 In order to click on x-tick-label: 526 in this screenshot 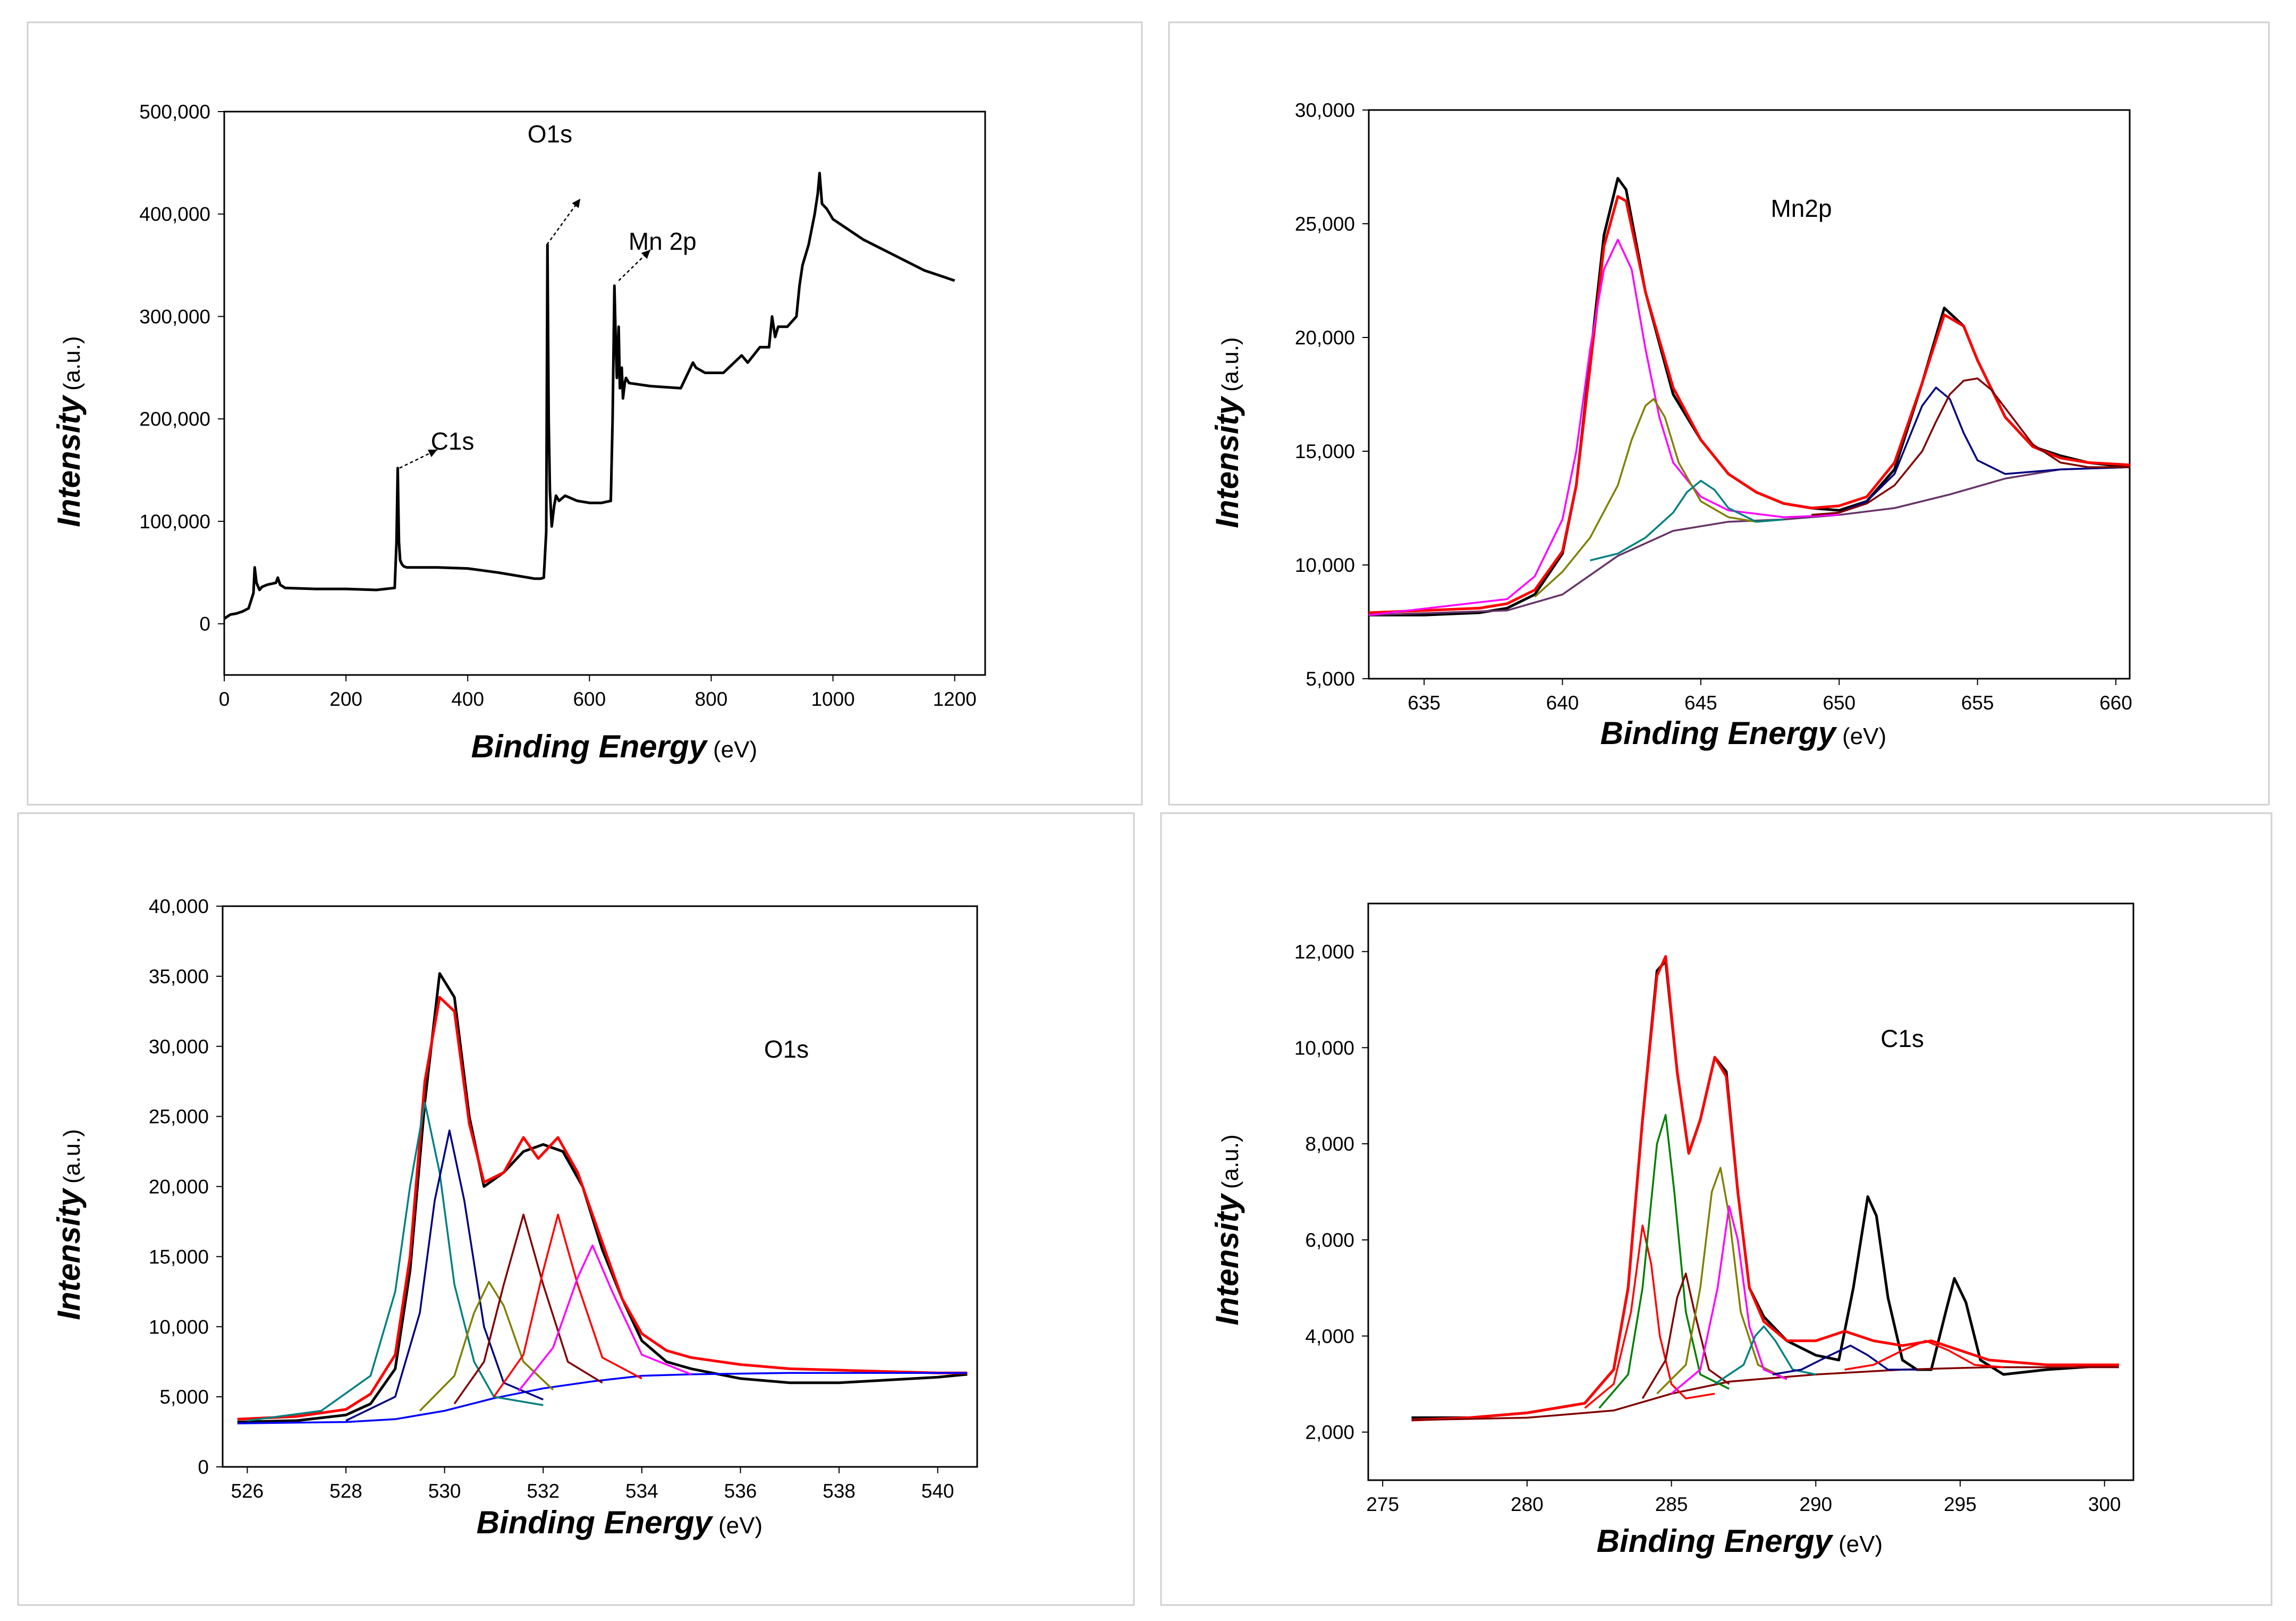, I will do `click(247, 1491)`.